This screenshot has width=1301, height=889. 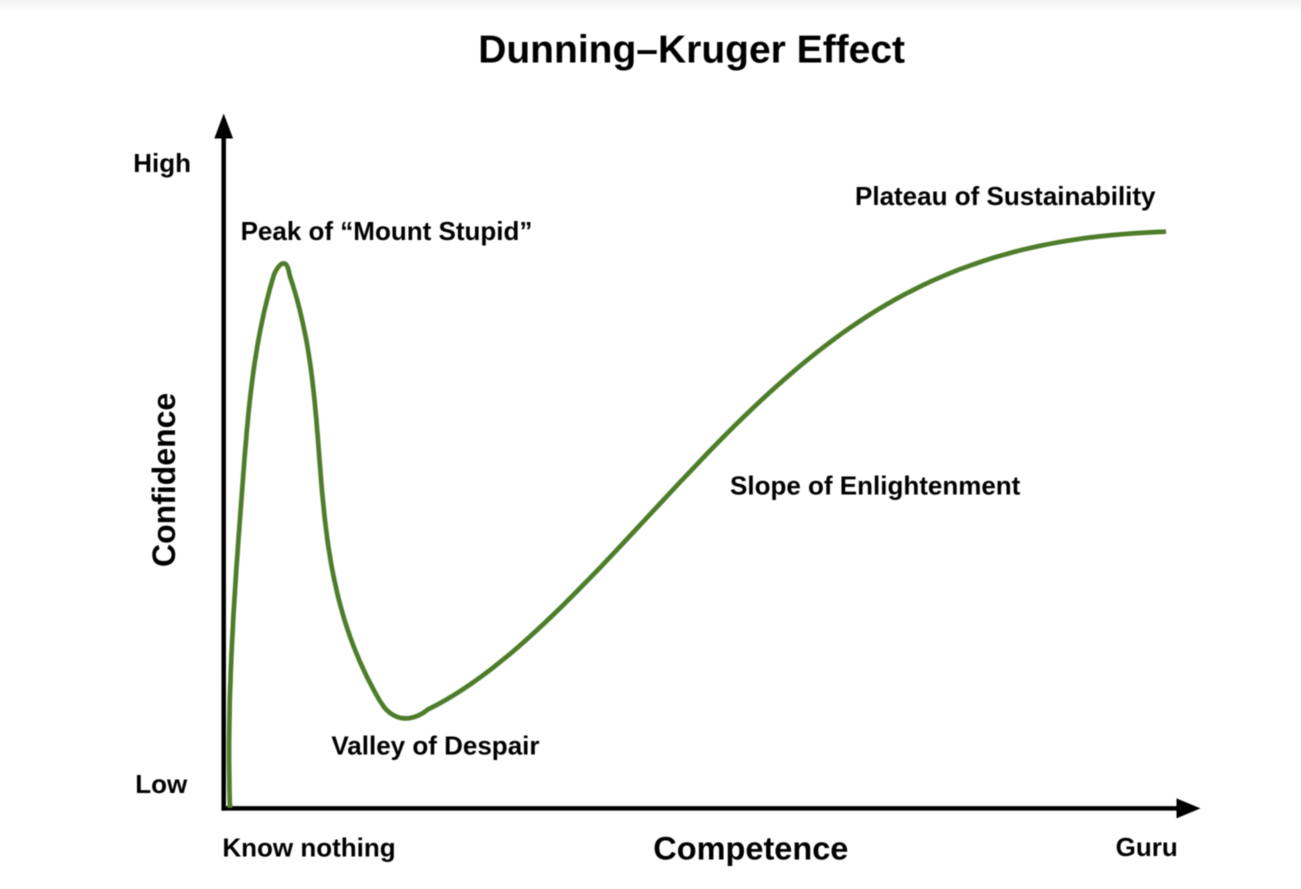 What do you see at coordinates (164, 480) in the screenshot?
I see `svg-text: Confidence` at bounding box center [164, 480].